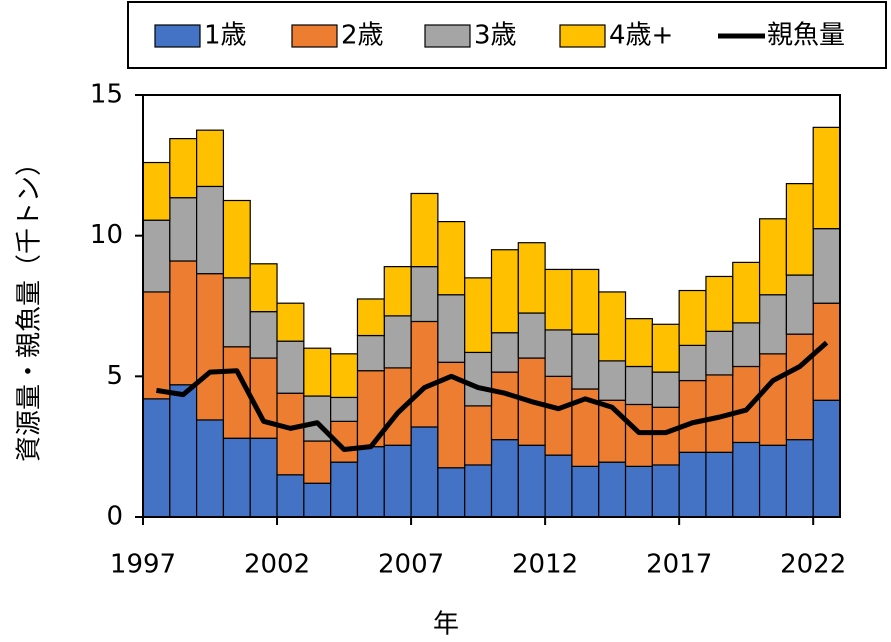 This screenshot has height=642, width=891. I want to click on y-tick-label: 5, so click(114, 376).